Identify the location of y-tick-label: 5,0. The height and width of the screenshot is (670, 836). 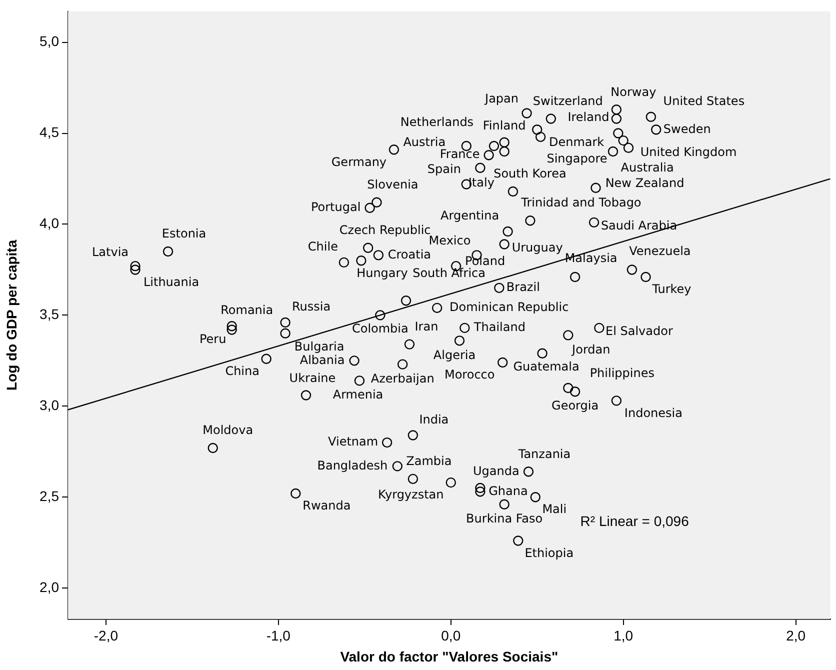
(50, 41).